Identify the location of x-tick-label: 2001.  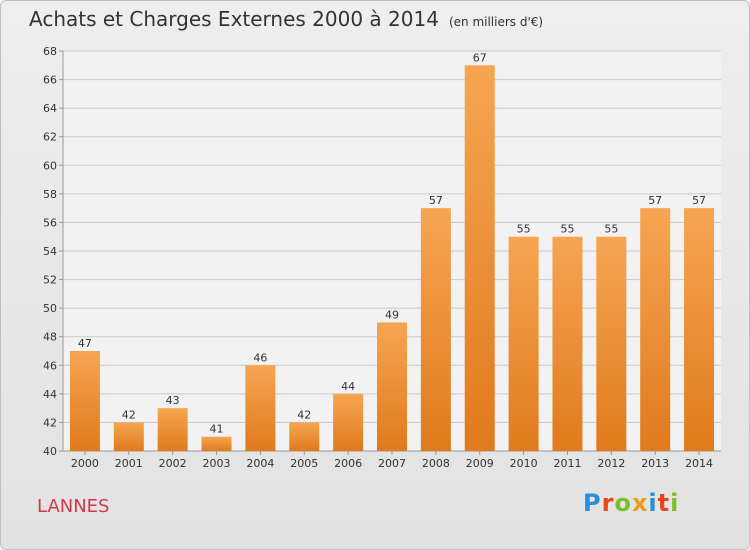
(129, 463).